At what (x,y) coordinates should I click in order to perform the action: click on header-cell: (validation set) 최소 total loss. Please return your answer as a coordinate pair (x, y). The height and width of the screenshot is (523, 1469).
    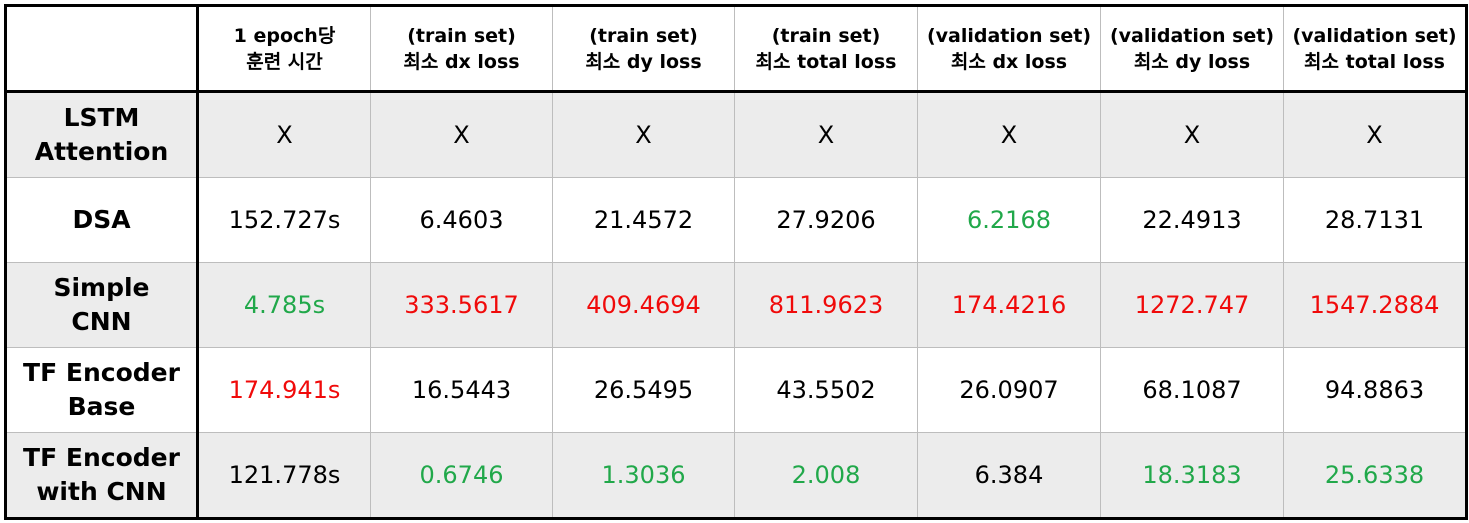
    Looking at the image, I should click on (1375, 48).